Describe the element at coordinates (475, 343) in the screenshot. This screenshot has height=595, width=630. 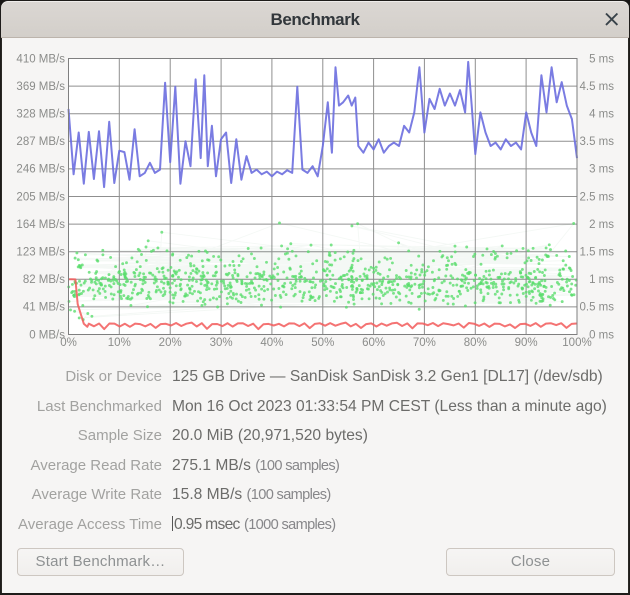
I see `svg-text: 80%` at that location.